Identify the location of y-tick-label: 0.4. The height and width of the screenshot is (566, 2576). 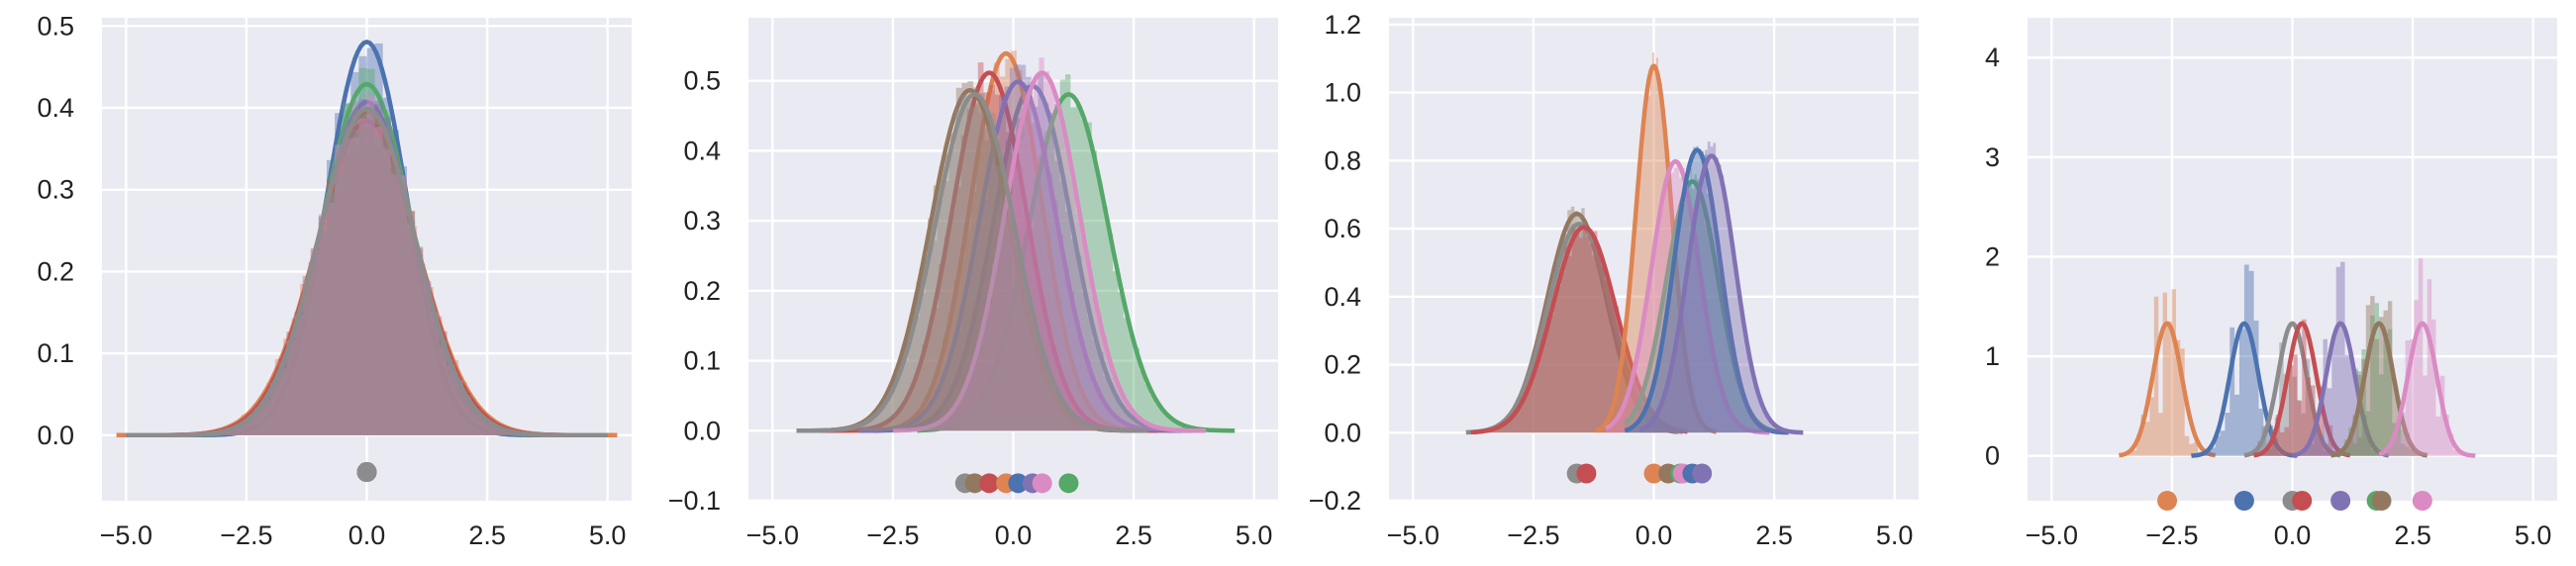
(1343, 297).